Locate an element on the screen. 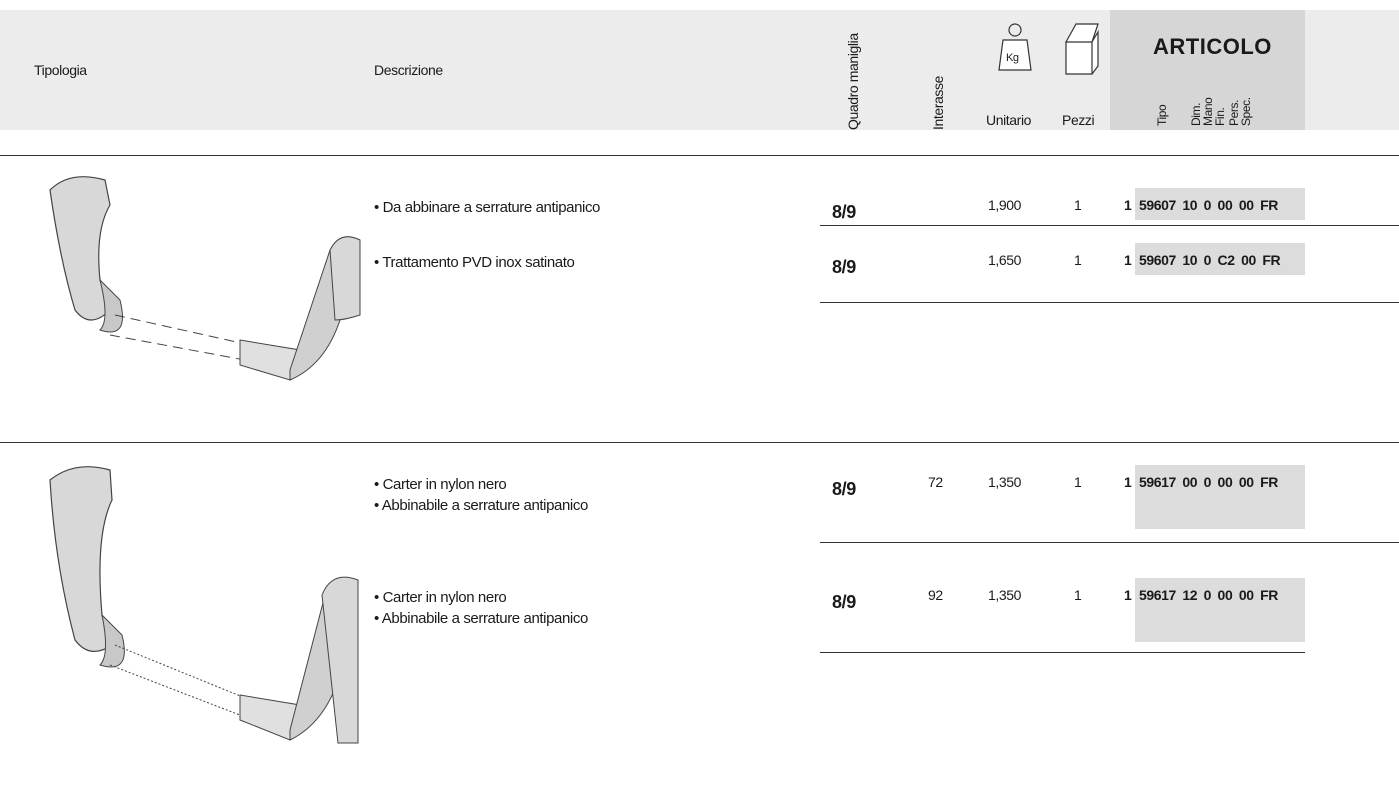  box-icon is located at coordinates (1081, 49).